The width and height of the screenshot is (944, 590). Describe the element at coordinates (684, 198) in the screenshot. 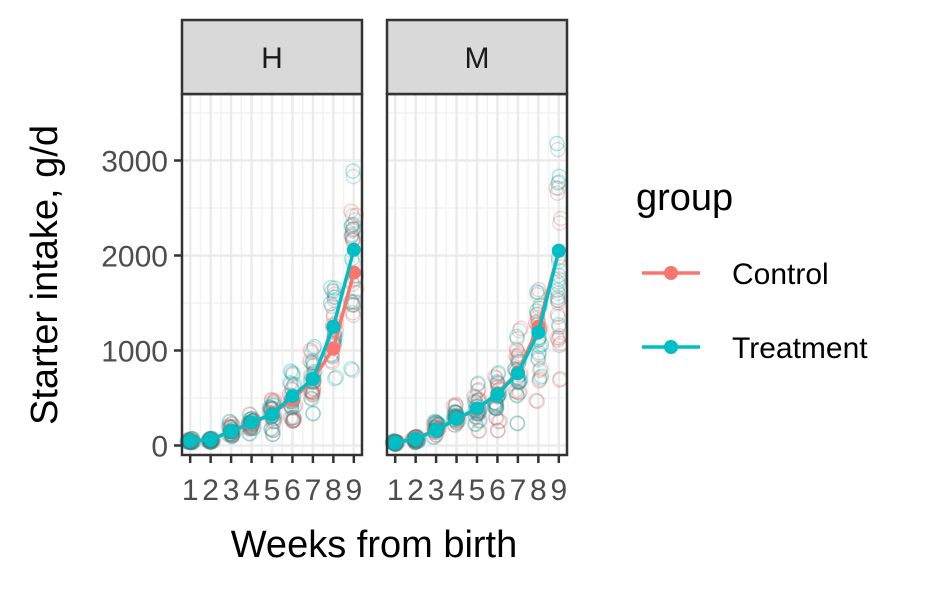

I see `legend-title: group` at that location.